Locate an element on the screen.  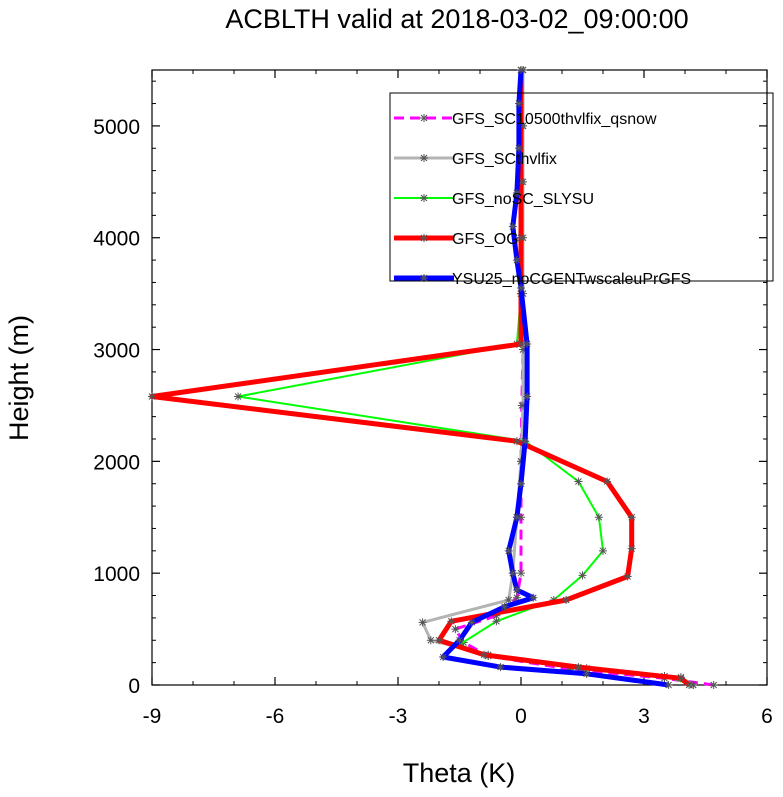
y-tick-label: 1000 is located at coordinates (116, 574).